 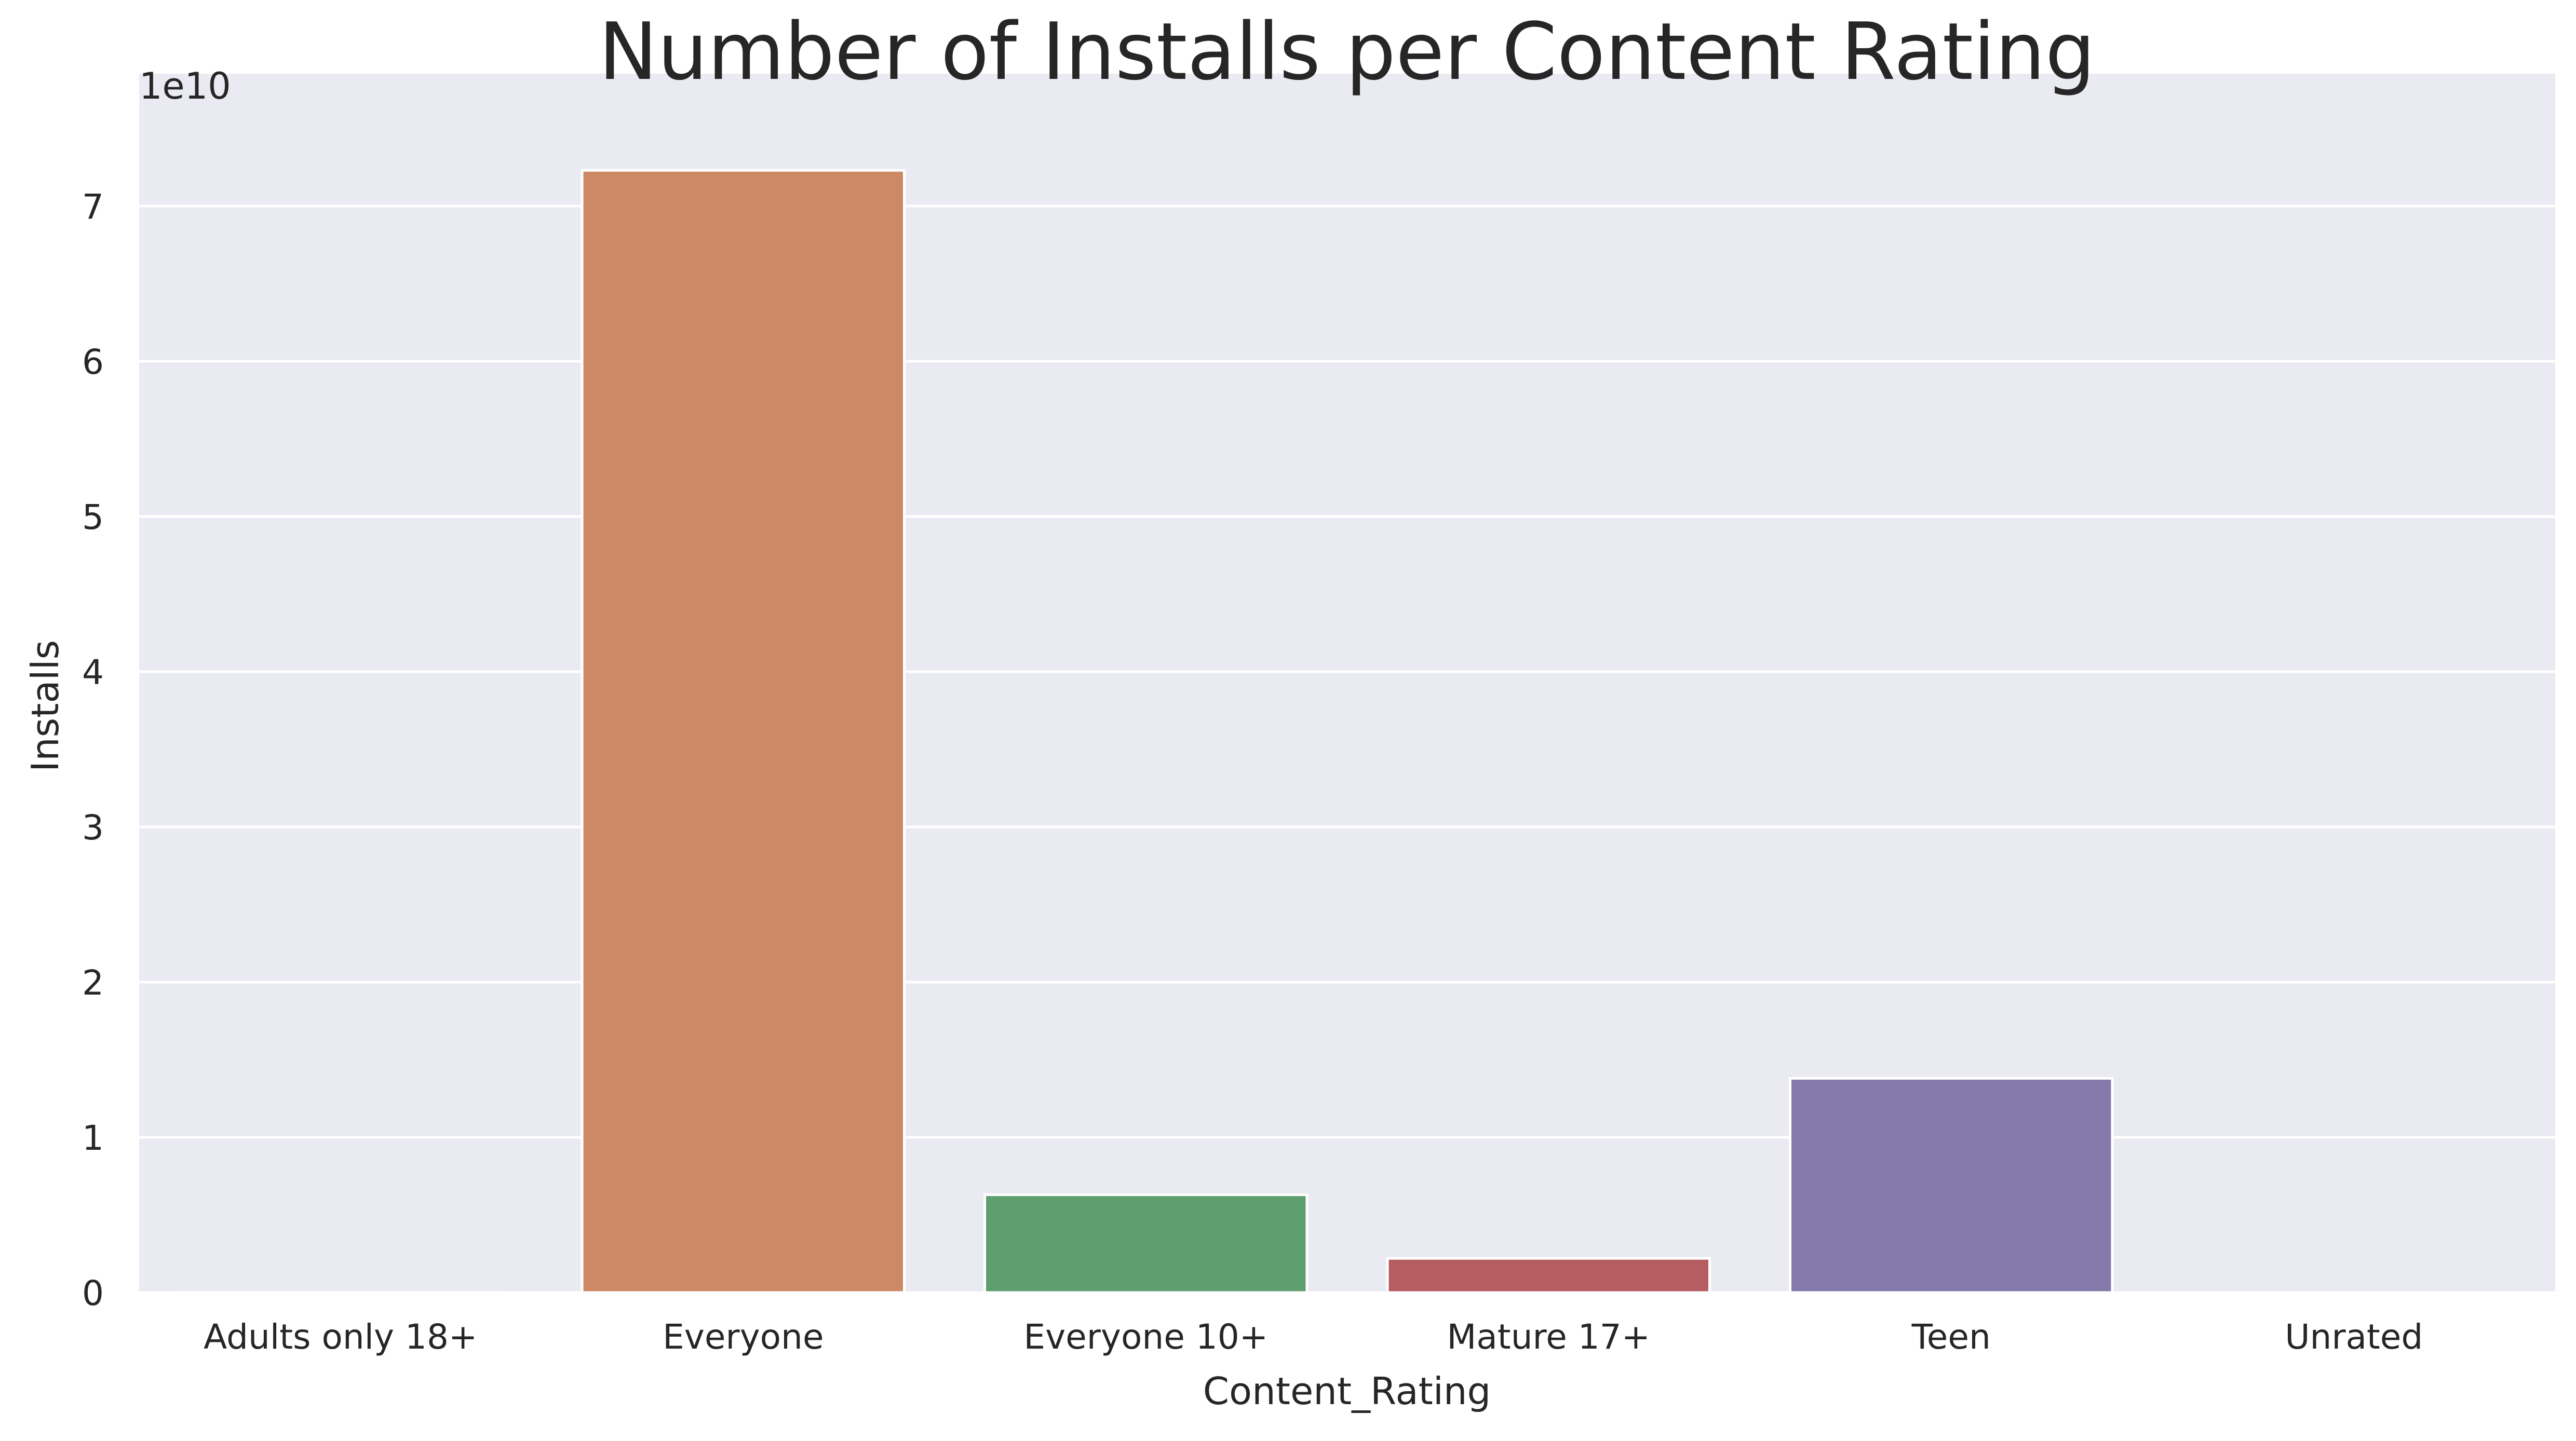 I want to click on y-tick-label-1: 1, so click(x=93, y=1138).